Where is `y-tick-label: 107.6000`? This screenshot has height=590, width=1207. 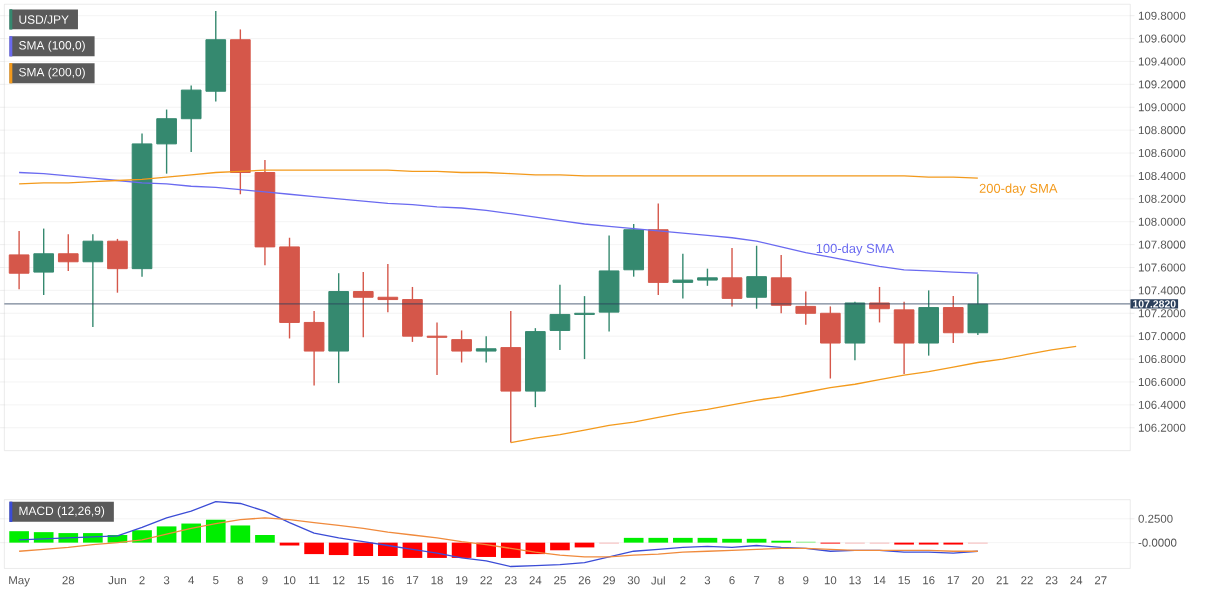 y-tick-label: 107.6000 is located at coordinates (1162, 267).